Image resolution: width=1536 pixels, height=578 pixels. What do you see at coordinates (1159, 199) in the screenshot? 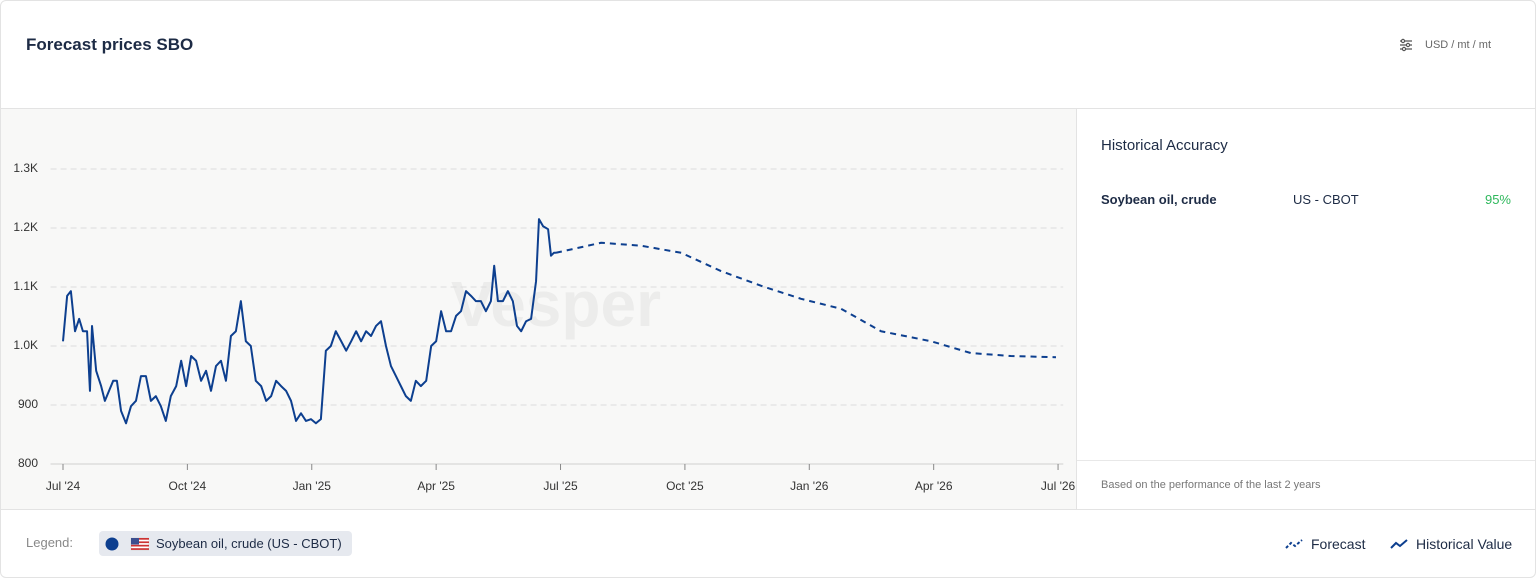
I see `accuracy-commodity: Soybean oil, crude` at bounding box center [1159, 199].